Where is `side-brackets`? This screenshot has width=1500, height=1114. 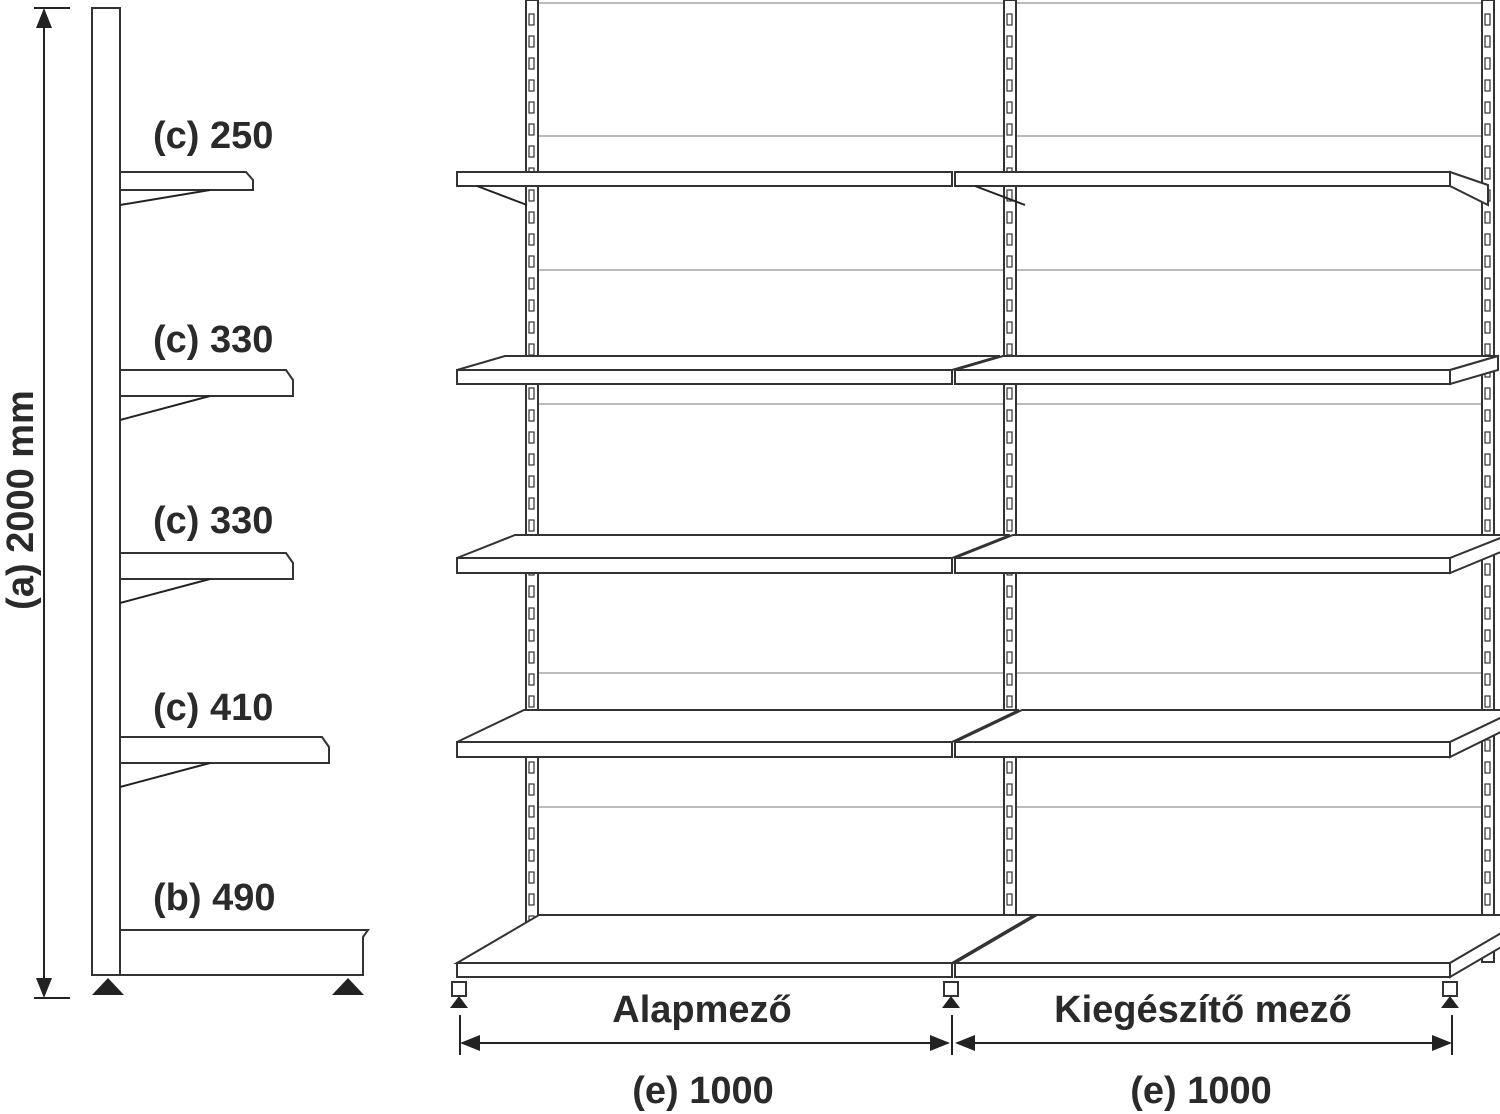 side-brackets is located at coordinates (244, 573).